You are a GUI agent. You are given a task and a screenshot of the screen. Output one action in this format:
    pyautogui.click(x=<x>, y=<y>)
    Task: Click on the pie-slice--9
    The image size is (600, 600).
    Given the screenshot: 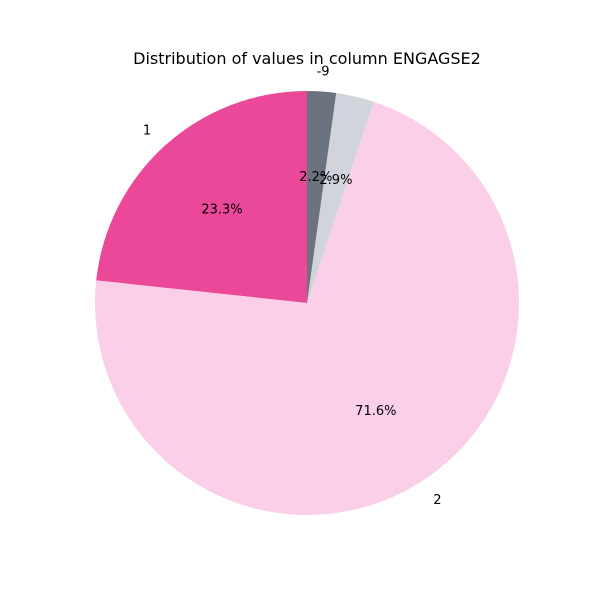 What is the action you would take?
    pyautogui.click(x=322, y=197)
    